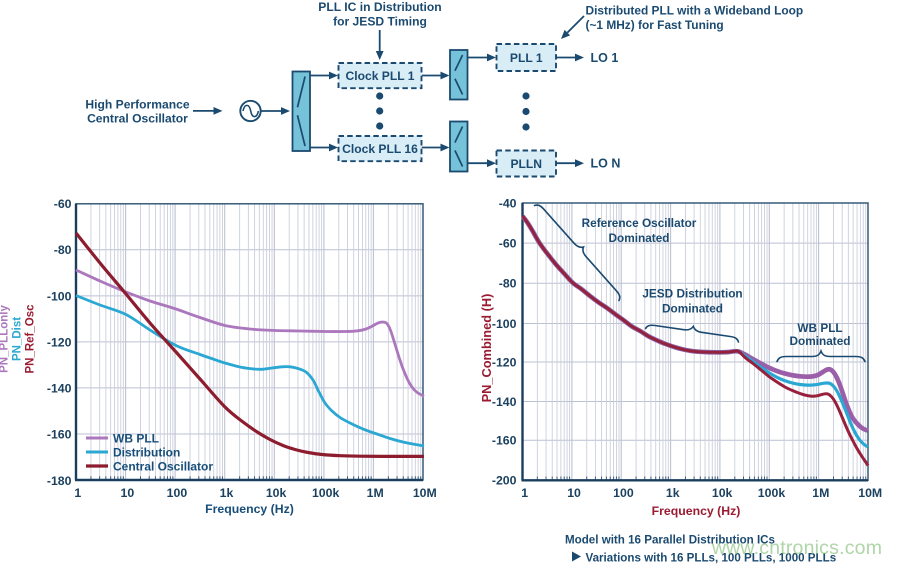 The image size is (900, 564). What do you see at coordinates (692, 294) in the screenshot?
I see `svg-text: JESD Distribution` at bounding box center [692, 294].